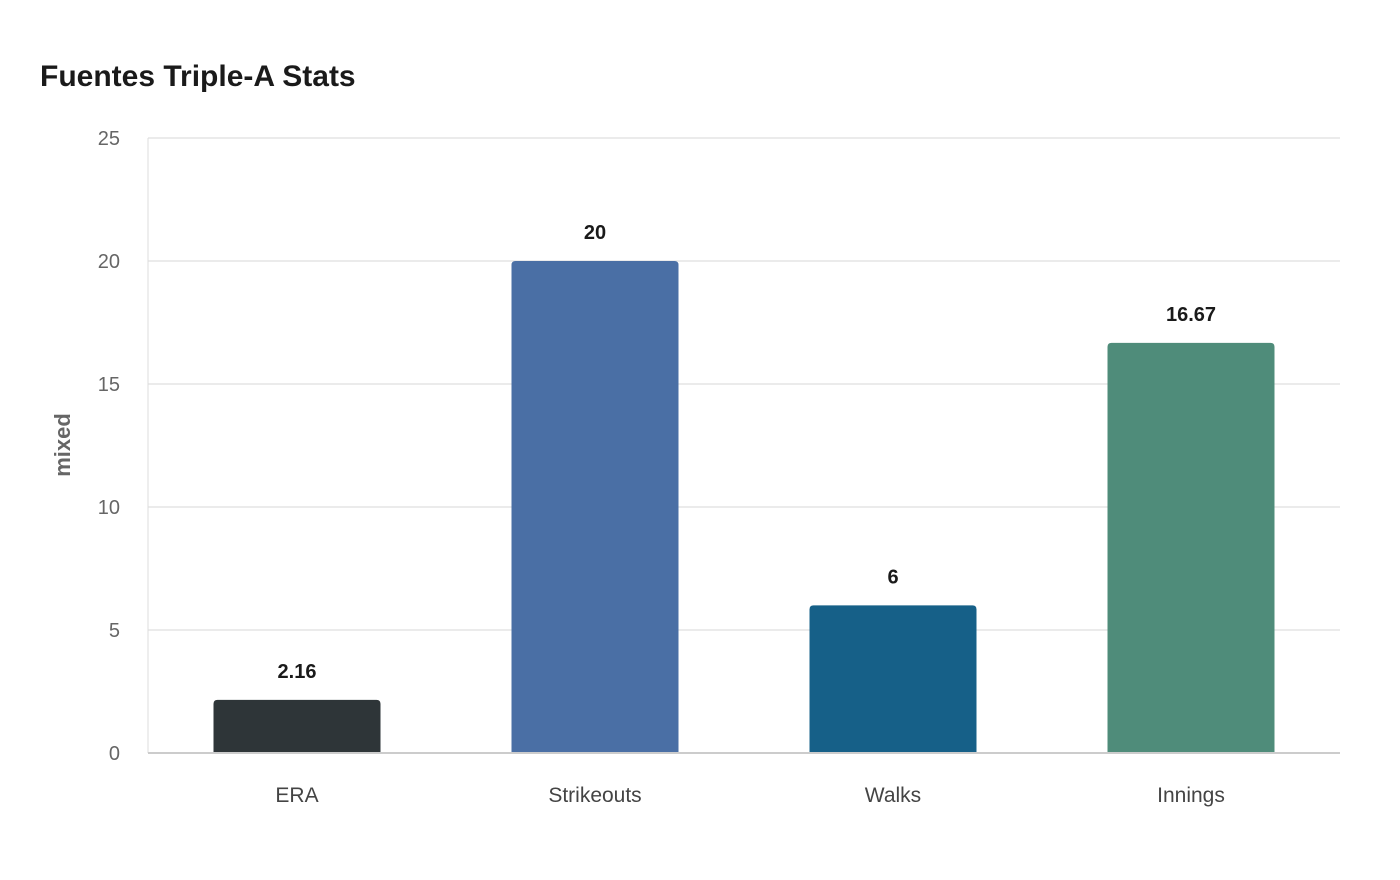 The image size is (1400, 880). What do you see at coordinates (893, 679) in the screenshot?
I see `bar-walks` at bounding box center [893, 679].